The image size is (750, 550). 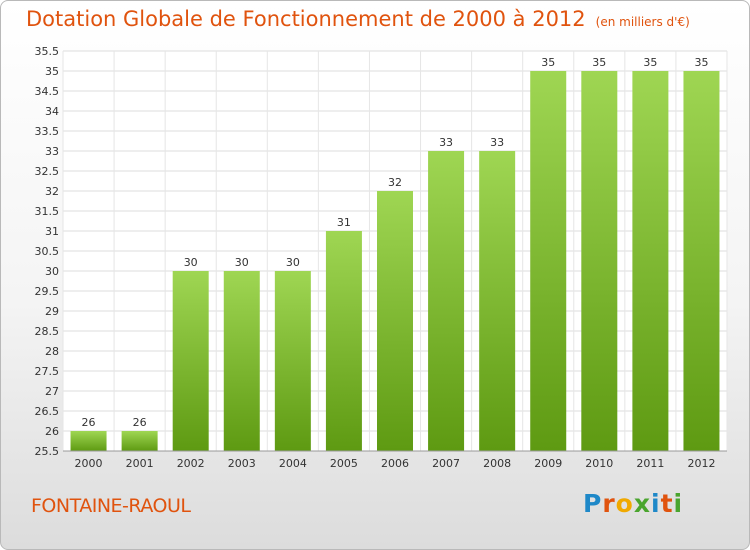 I want to click on y-tick-label: 31, so click(x=52, y=231).